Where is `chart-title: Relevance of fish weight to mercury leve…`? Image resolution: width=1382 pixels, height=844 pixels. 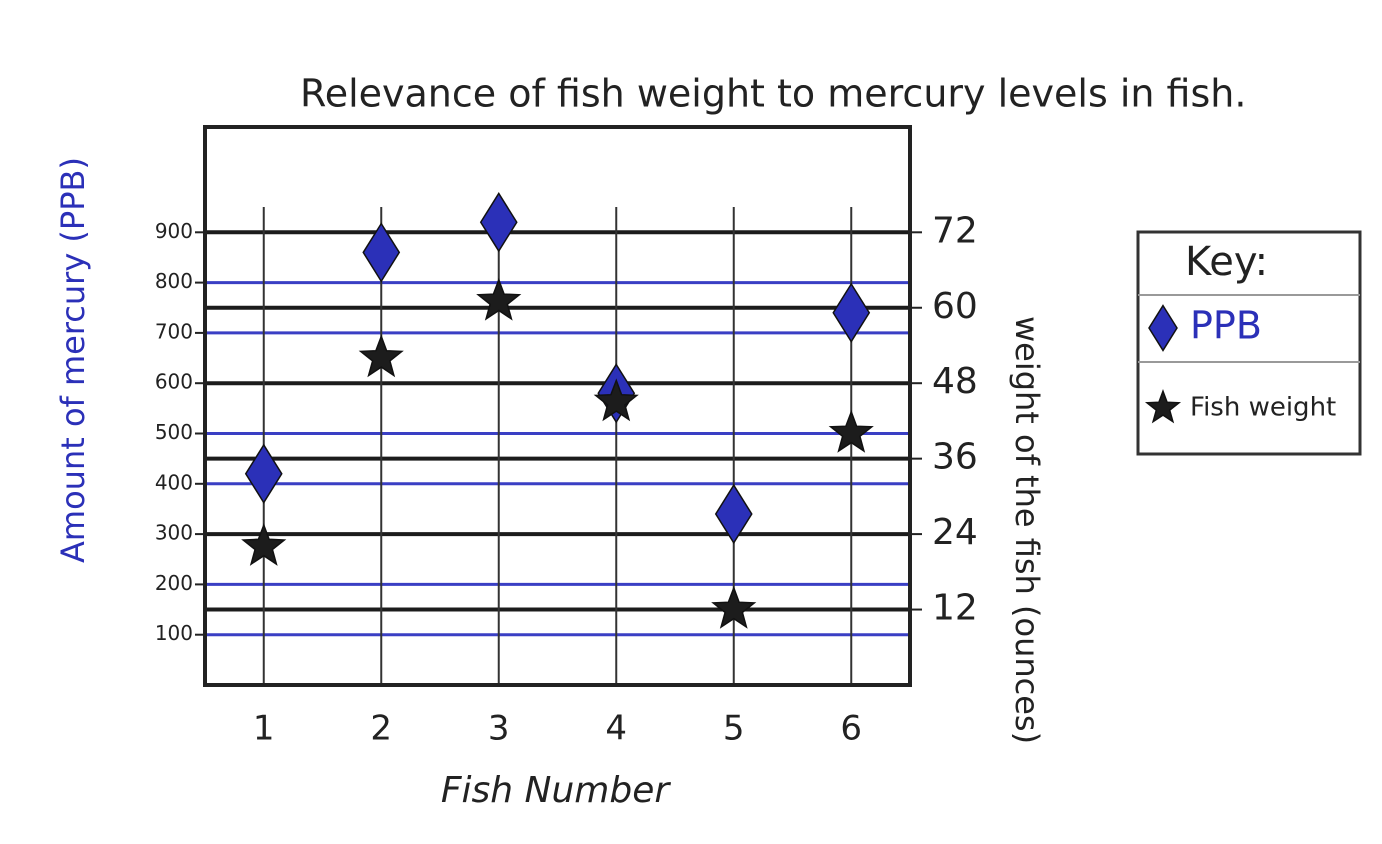 chart-title: Relevance of fish weight to mercury leve… is located at coordinates (773, 94).